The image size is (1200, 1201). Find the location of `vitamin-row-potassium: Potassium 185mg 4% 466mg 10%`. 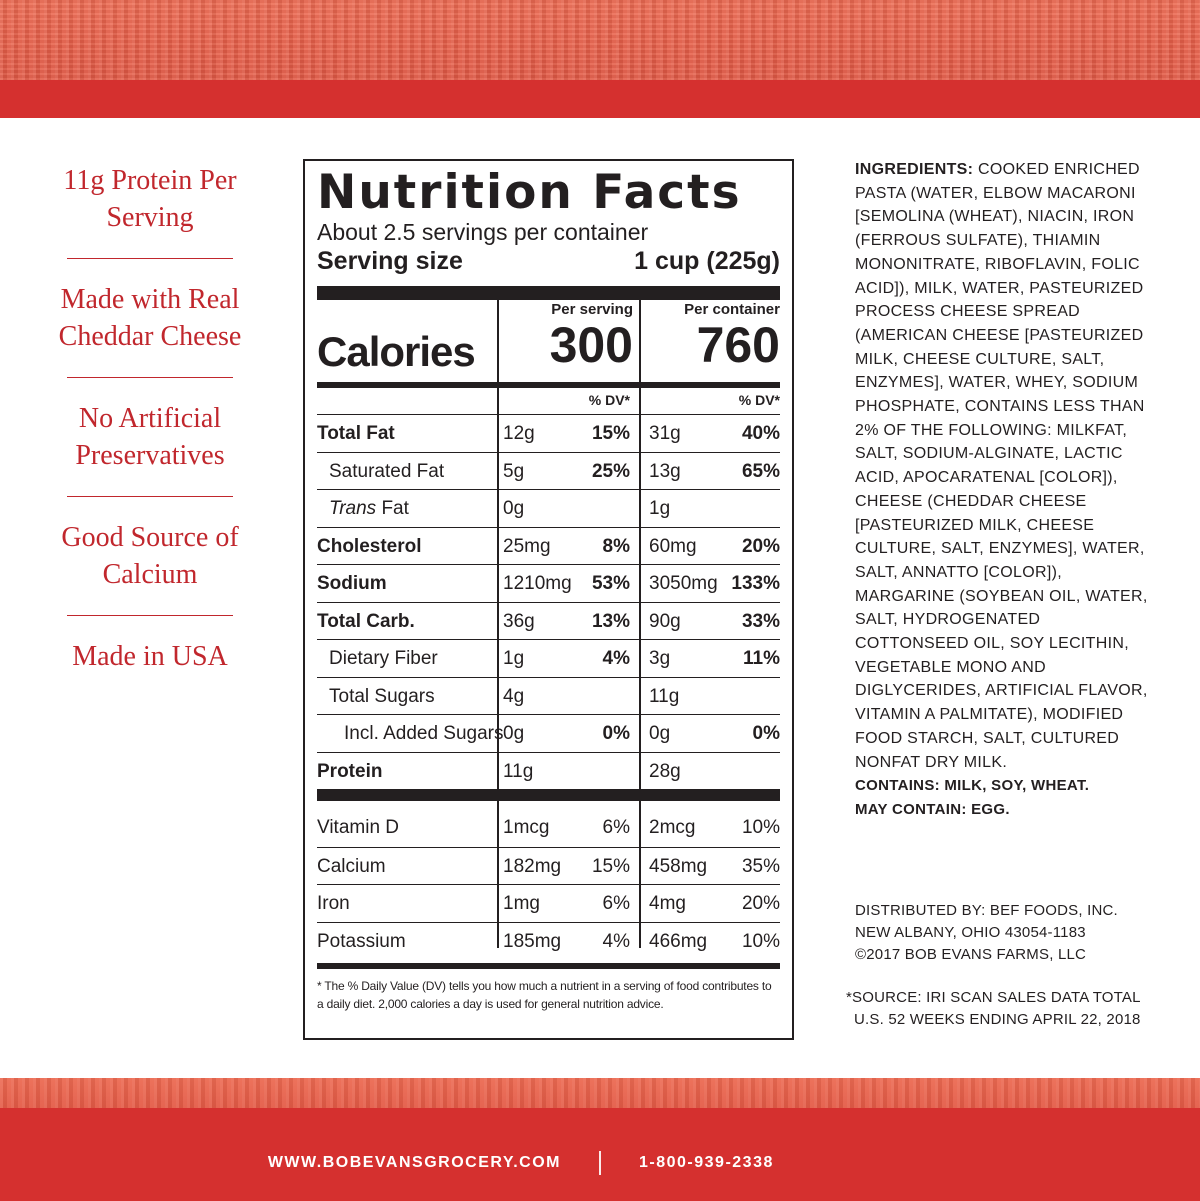

vitamin-row-potassium: Potassium 185mg 4% 466mg 10% is located at coordinates (548, 940).